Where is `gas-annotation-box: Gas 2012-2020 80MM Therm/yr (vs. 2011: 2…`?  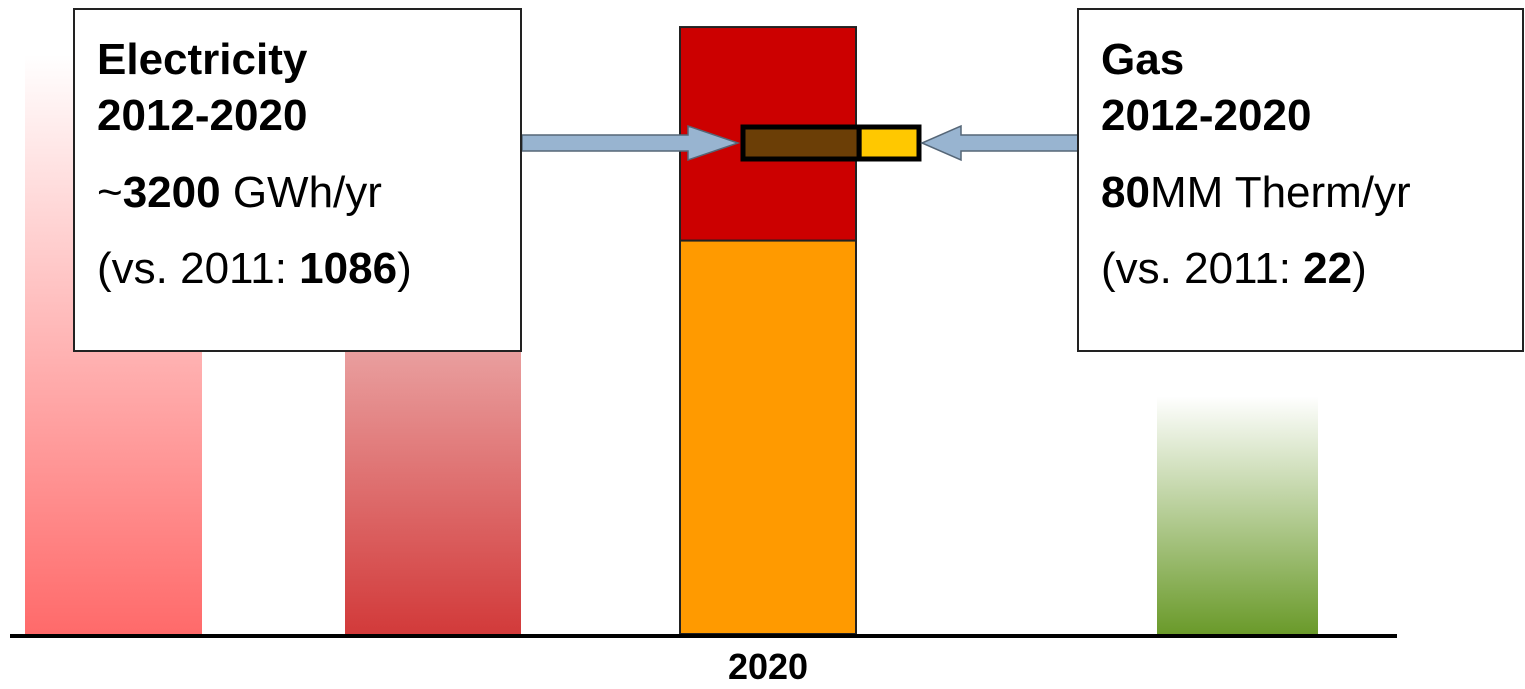
gas-annotation-box: Gas 2012-2020 80MM Therm/yr (vs. 2011: 2… is located at coordinates (1300, 180).